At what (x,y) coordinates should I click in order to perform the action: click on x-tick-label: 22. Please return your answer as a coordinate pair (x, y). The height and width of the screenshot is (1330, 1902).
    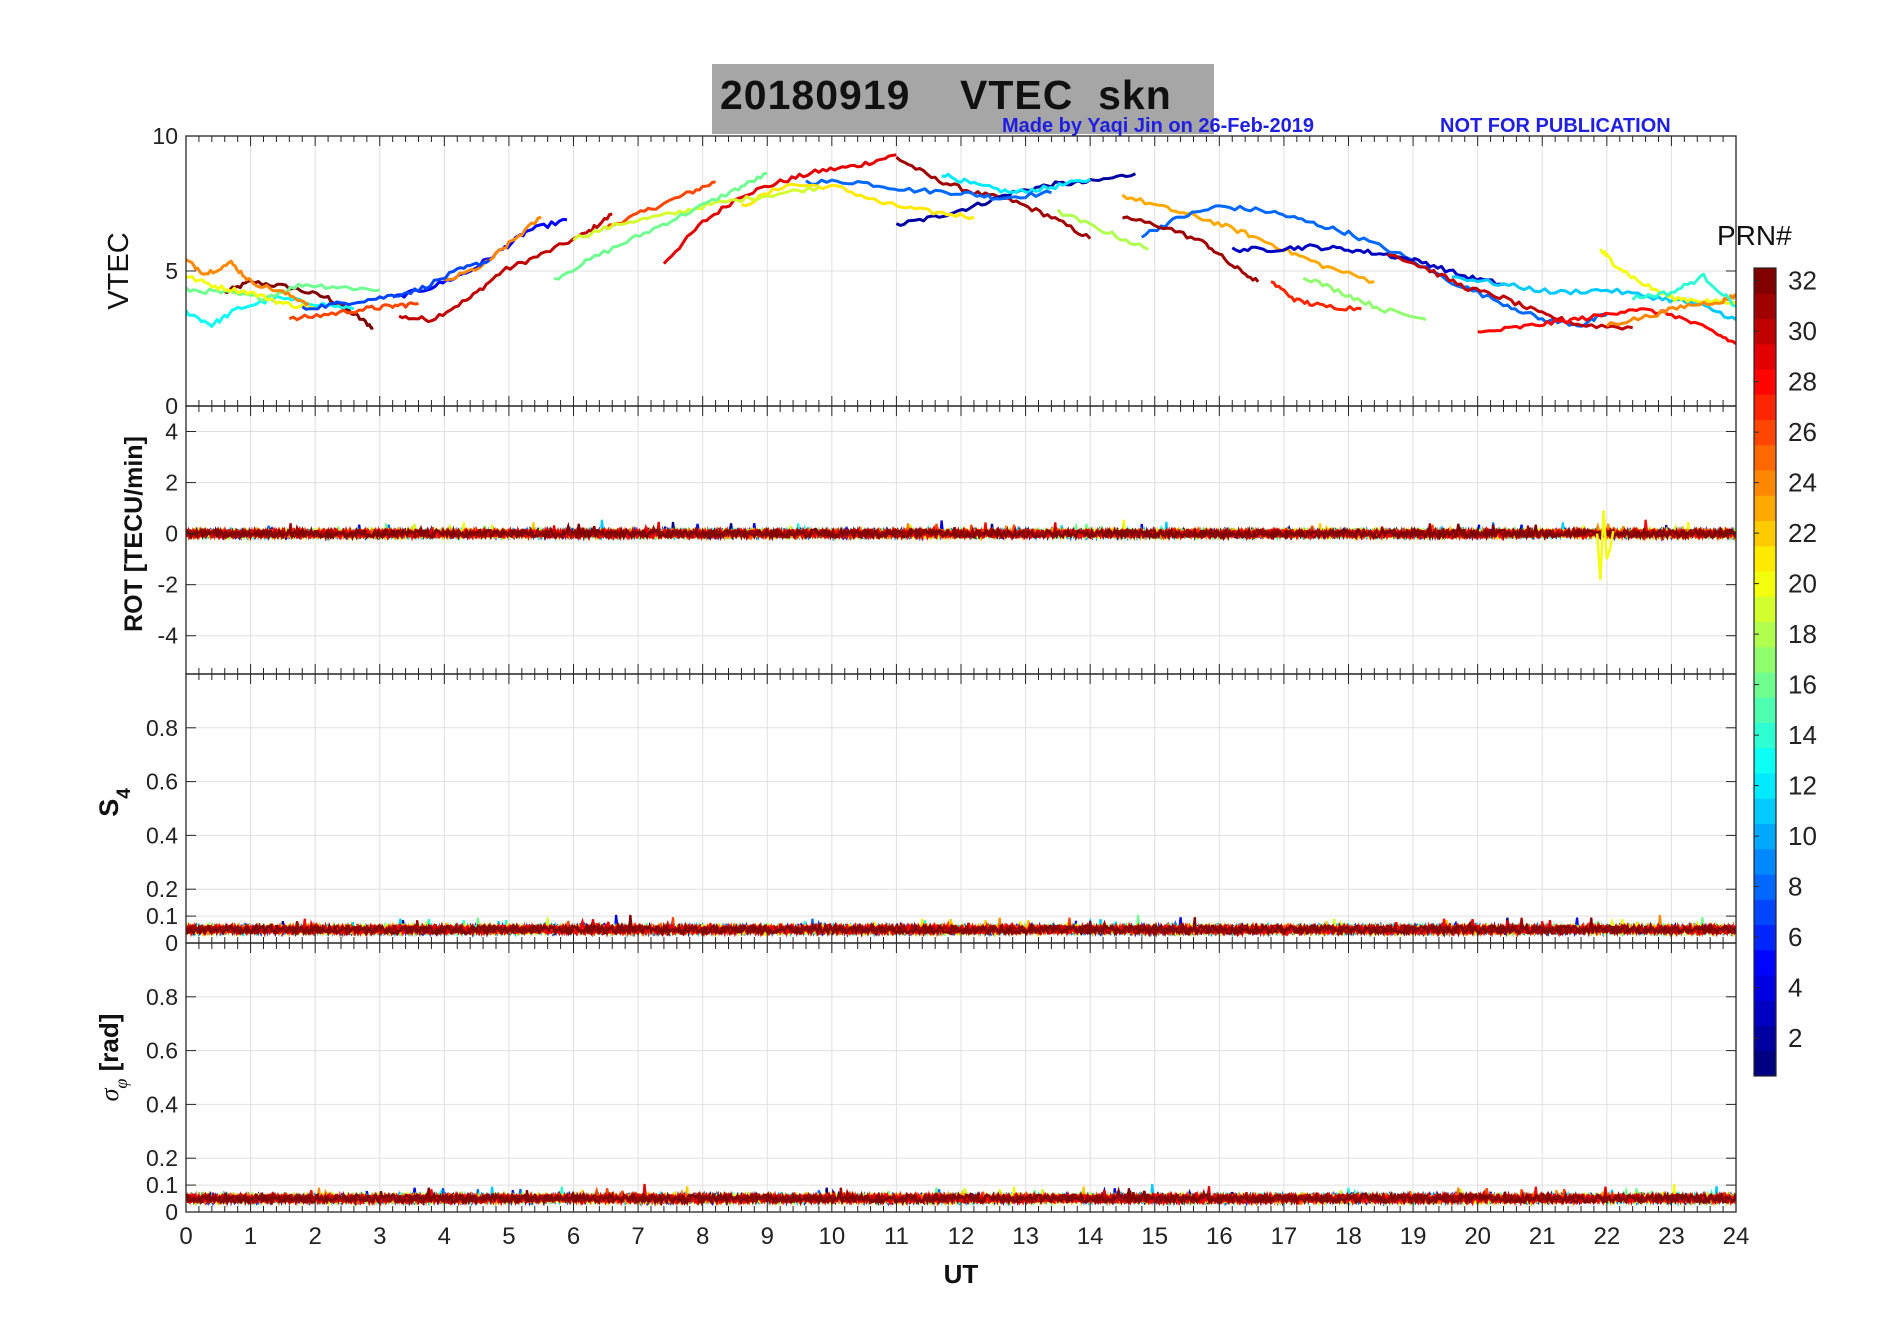
    Looking at the image, I should click on (1606, 1236).